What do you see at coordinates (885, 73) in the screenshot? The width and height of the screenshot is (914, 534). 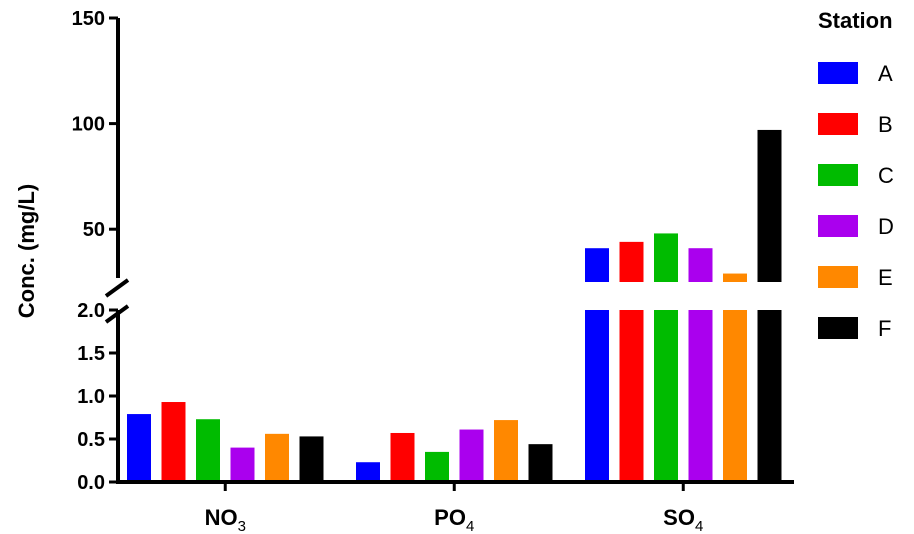 I see `legend-label-a: A` at bounding box center [885, 73].